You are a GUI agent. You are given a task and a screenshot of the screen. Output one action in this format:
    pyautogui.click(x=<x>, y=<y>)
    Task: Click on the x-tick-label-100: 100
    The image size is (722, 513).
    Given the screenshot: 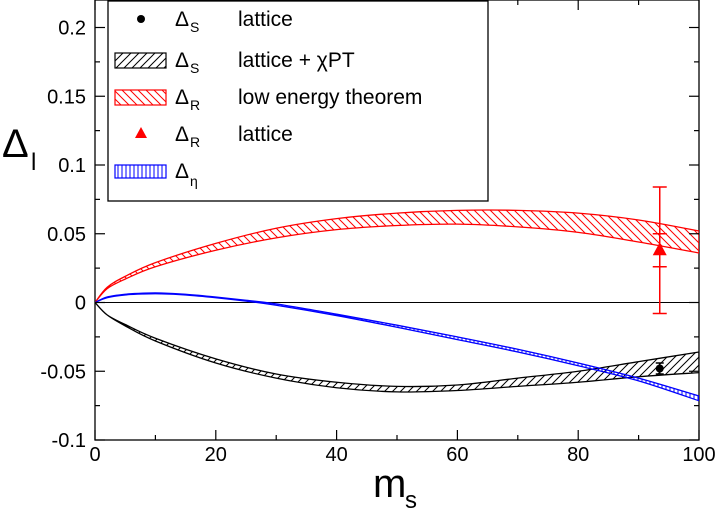 What is the action you would take?
    pyautogui.click(x=698, y=455)
    